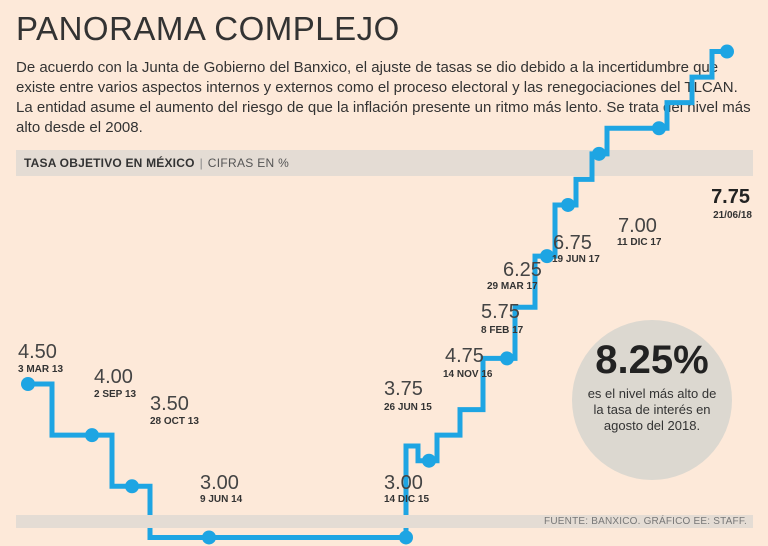 The height and width of the screenshot is (546, 768). What do you see at coordinates (403, 389) in the screenshot?
I see `point-value-label: 3.75` at bounding box center [403, 389].